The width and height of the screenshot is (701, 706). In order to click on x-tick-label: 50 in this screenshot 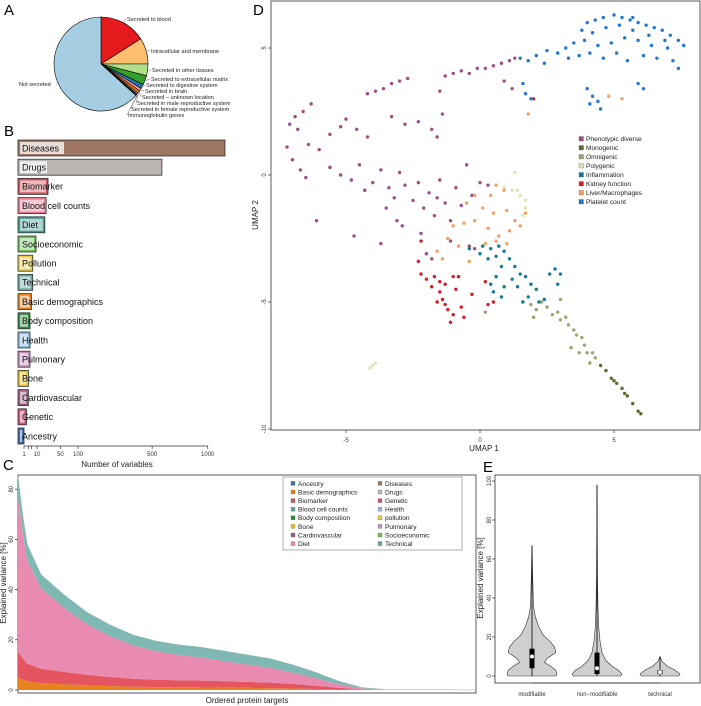, I will do `click(60, 455)`.